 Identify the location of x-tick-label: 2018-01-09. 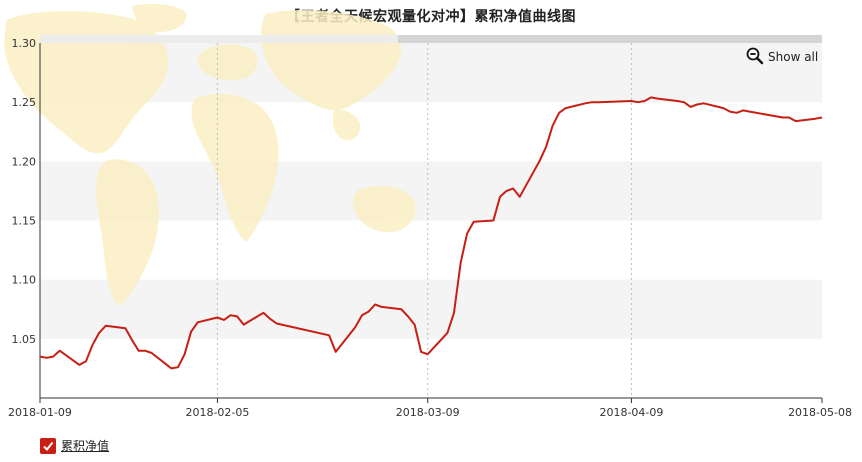
(40, 412).